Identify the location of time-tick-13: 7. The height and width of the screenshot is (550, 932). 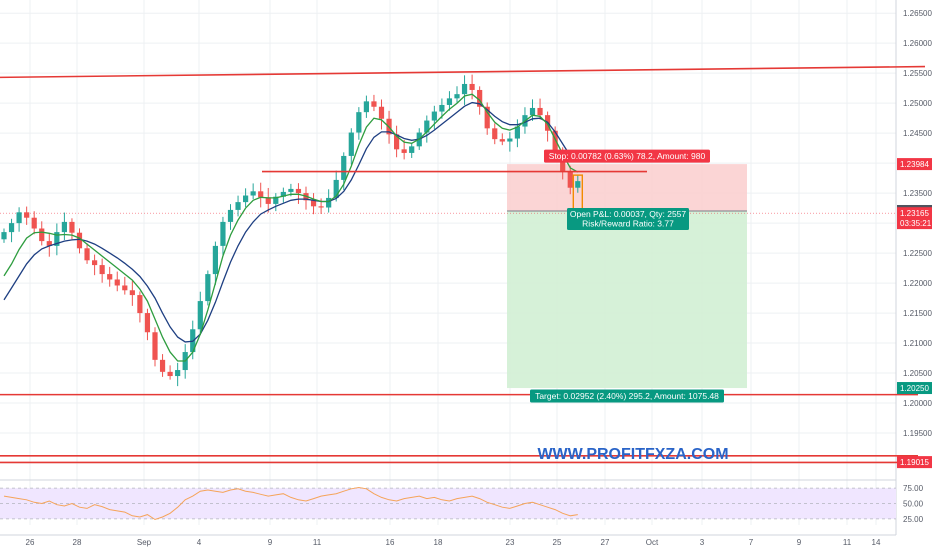
(751, 542).